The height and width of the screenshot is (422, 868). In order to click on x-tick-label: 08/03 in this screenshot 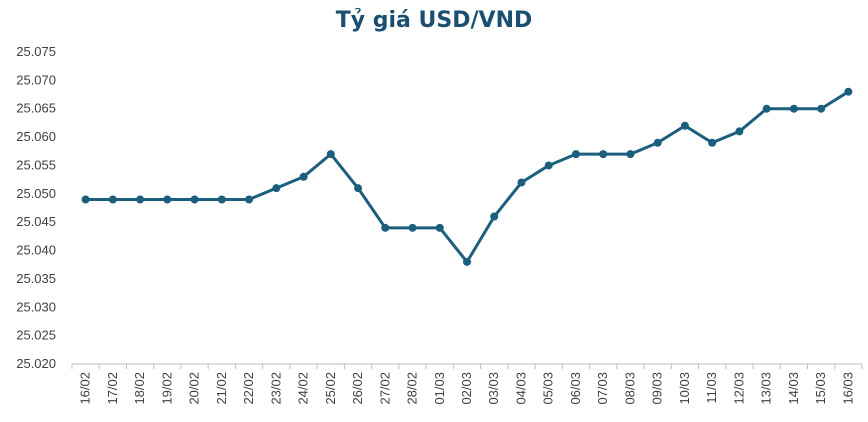, I will do `click(629, 388)`.